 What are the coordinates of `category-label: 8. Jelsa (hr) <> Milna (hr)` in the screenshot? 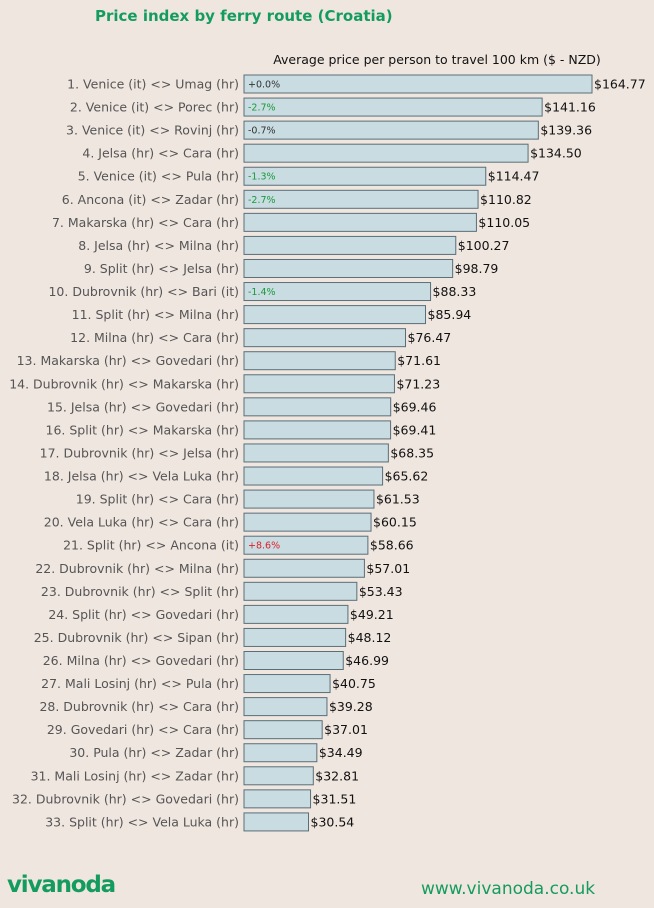 It's located at (158, 245).